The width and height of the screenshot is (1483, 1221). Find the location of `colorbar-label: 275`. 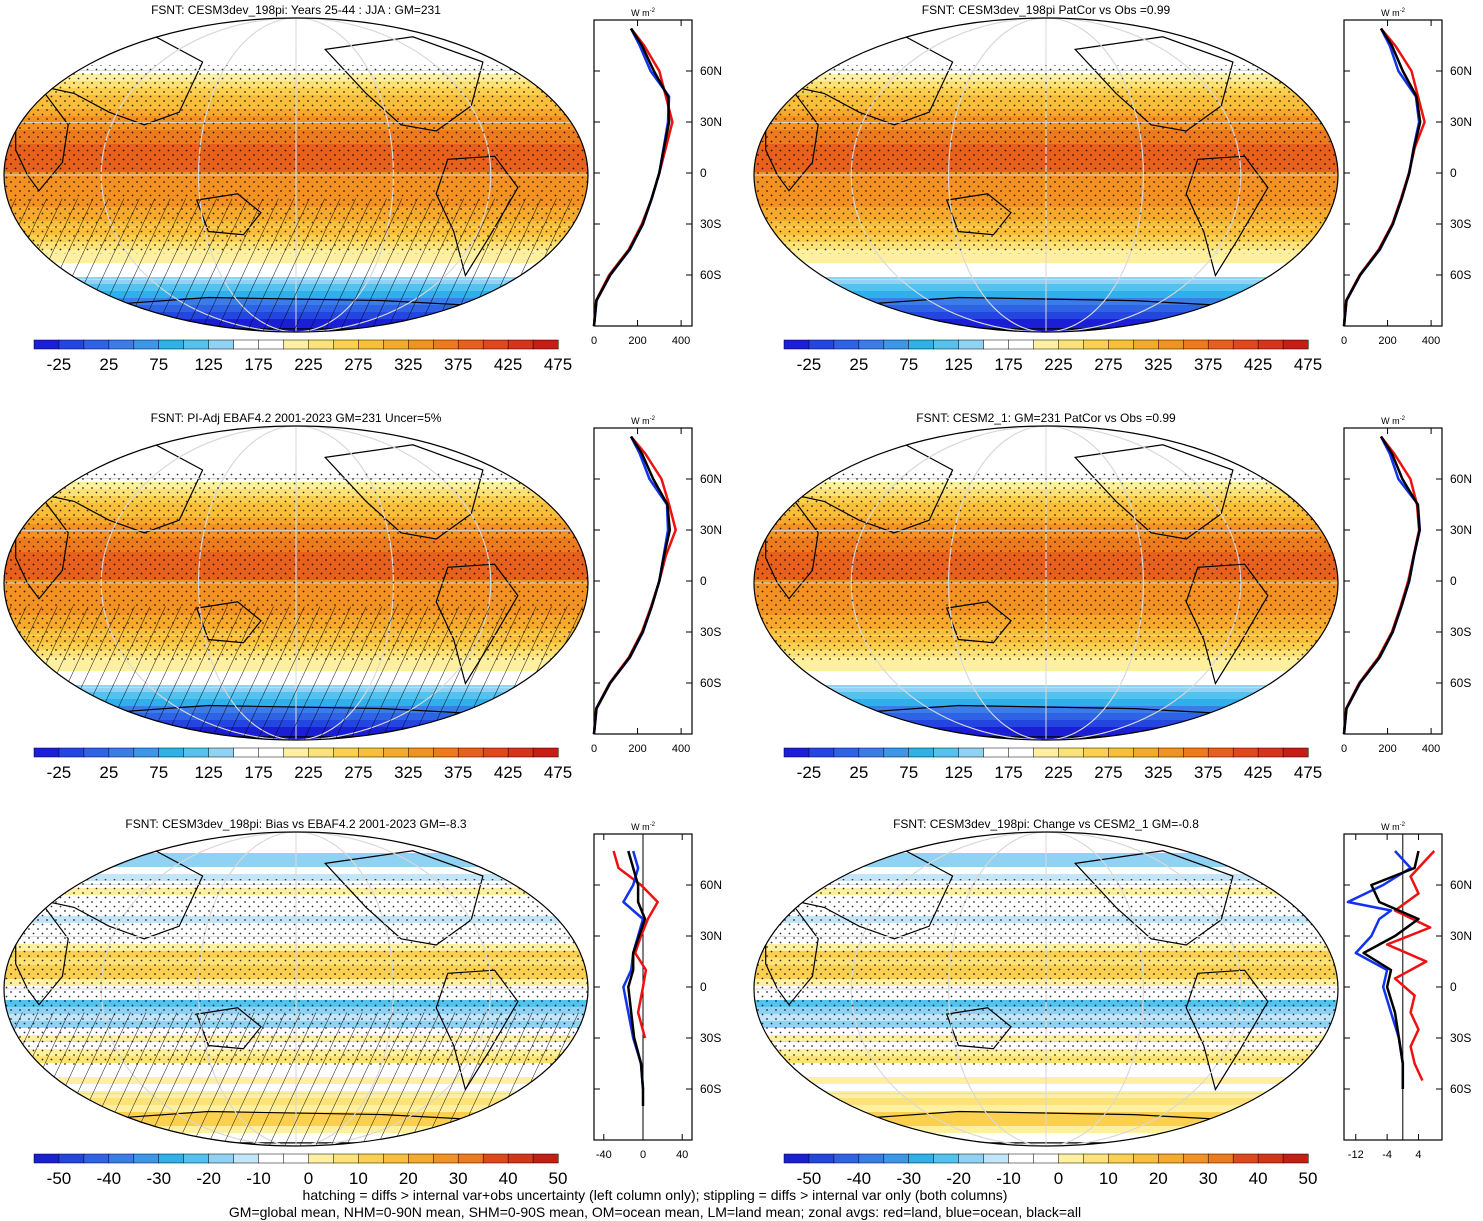

colorbar-label: 275 is located at coordinates (358, 364).